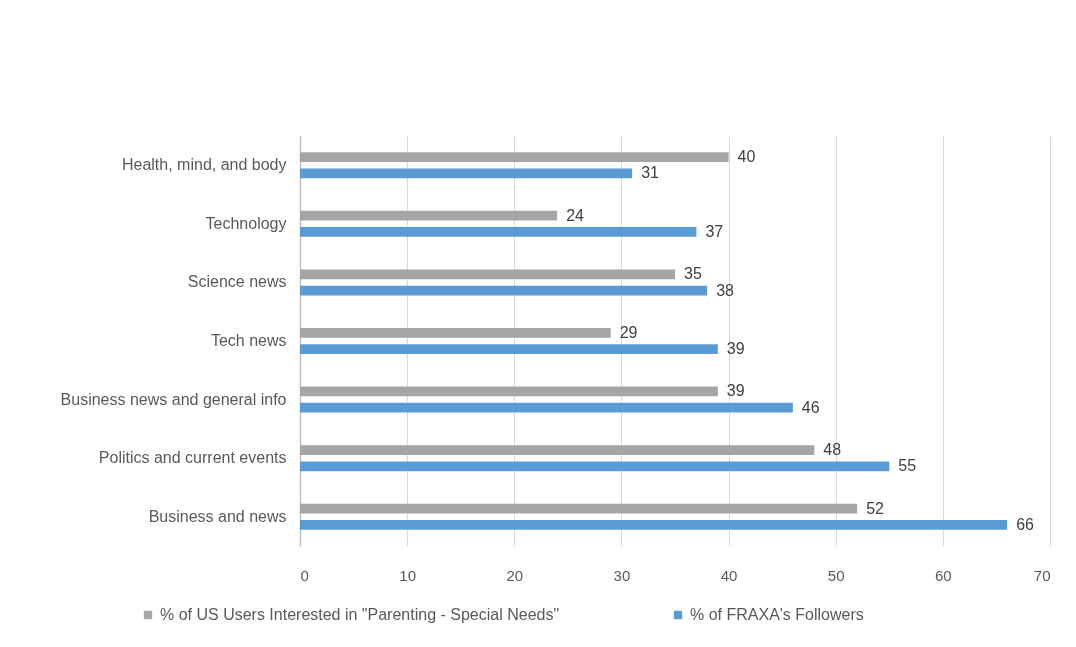 This screenshot has width=1076, height=647. Describe the element at coordinates (836, 575) in the screenshot. I see `x-tick-label: 50` at that location.